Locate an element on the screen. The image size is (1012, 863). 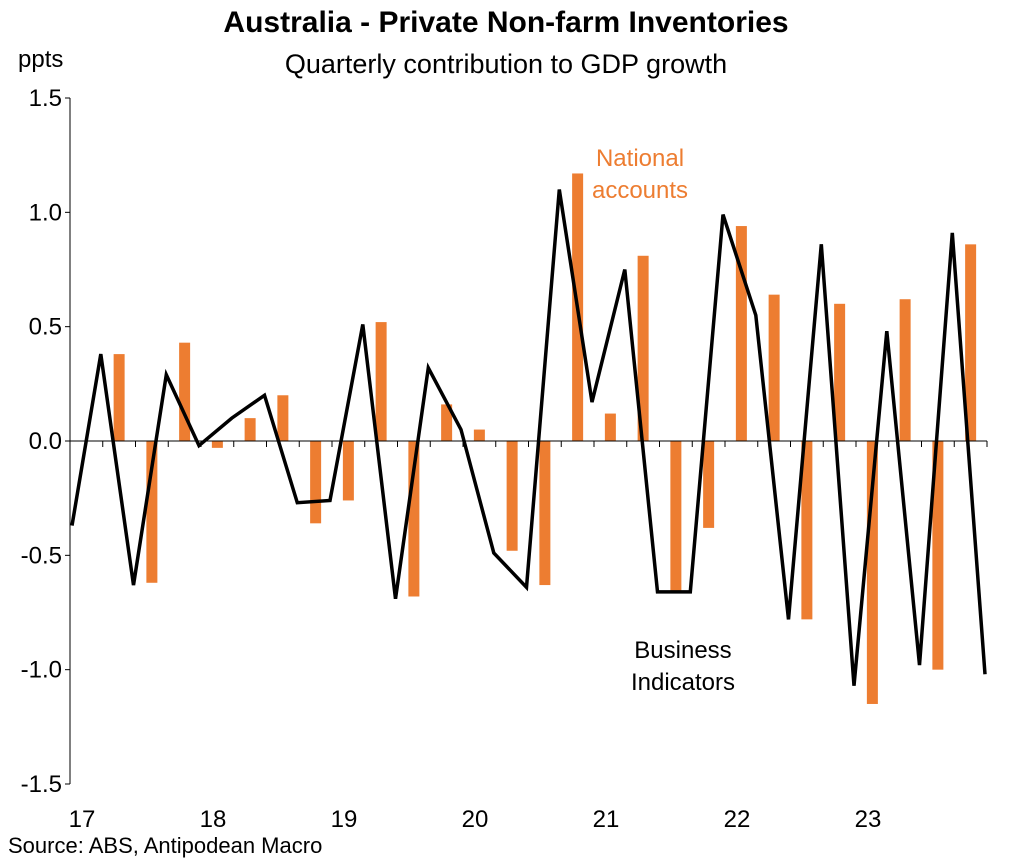
series-annotations: National accounts Business Indicators is located at coordinates (663, 420).